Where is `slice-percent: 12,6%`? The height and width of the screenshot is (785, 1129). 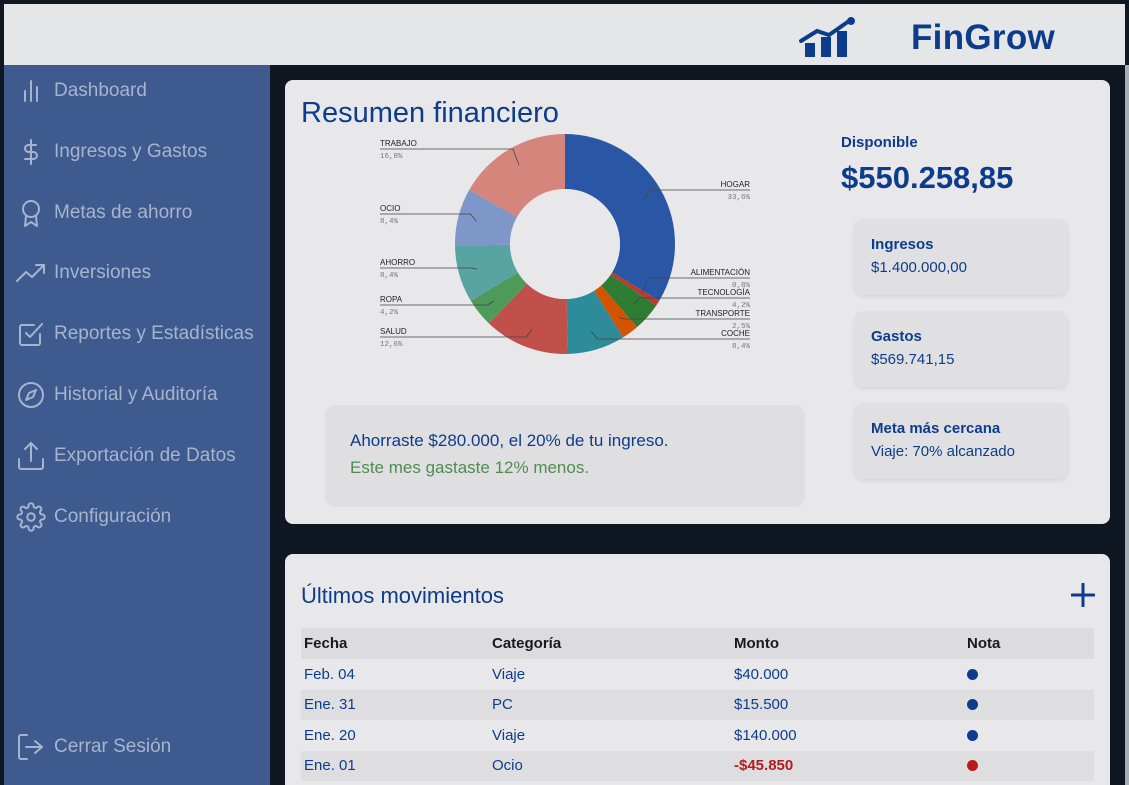 slice-percent: 12,6% is located at coordinates (391, 345).